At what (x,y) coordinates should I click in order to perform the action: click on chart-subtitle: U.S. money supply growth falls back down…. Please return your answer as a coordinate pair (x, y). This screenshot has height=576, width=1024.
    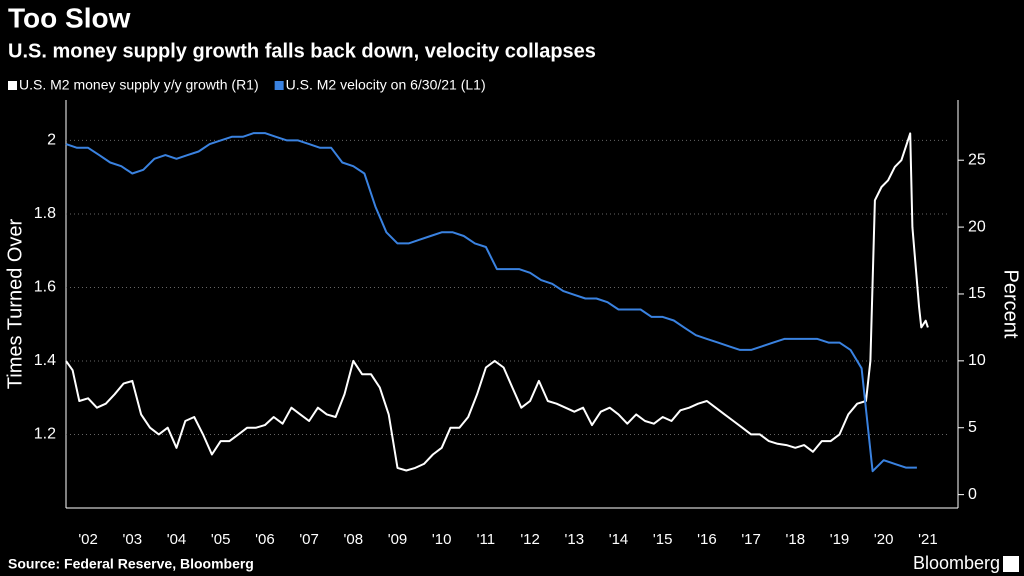
    Looking at the image, I should click on (302, 51).